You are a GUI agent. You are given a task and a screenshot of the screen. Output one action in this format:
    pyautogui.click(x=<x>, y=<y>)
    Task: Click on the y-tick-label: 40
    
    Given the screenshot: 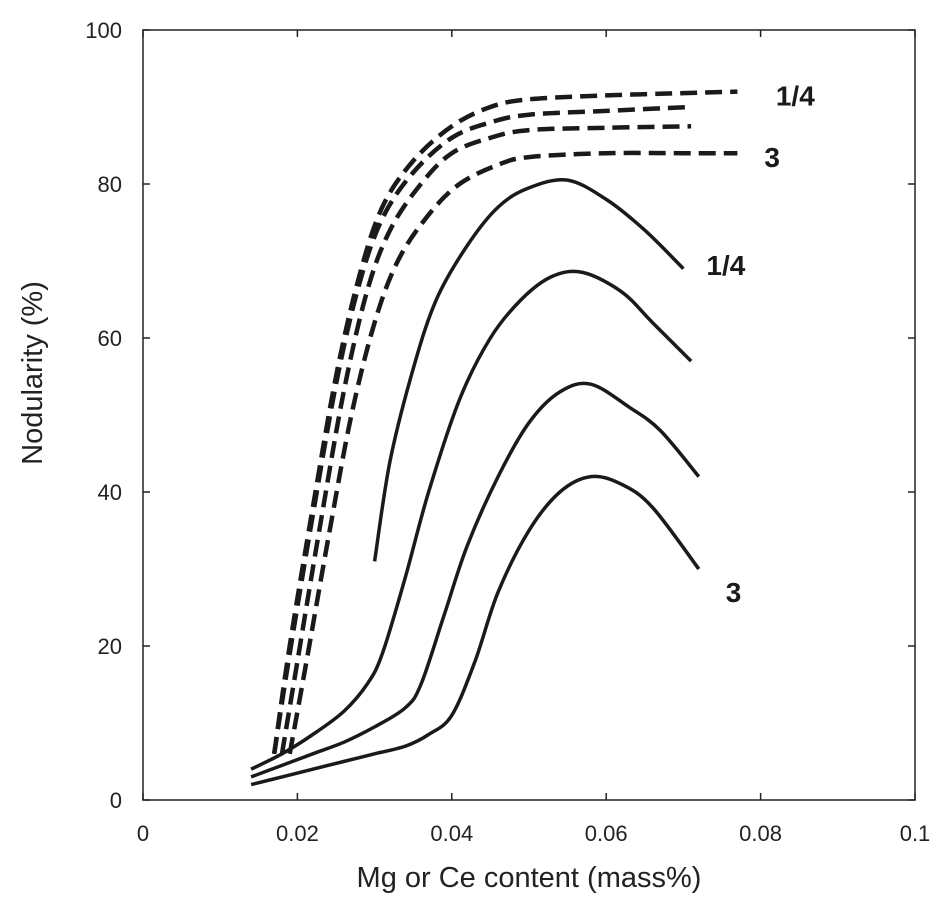 What is the action you would take?
    pyautogui.click(x=110, y=492)
    